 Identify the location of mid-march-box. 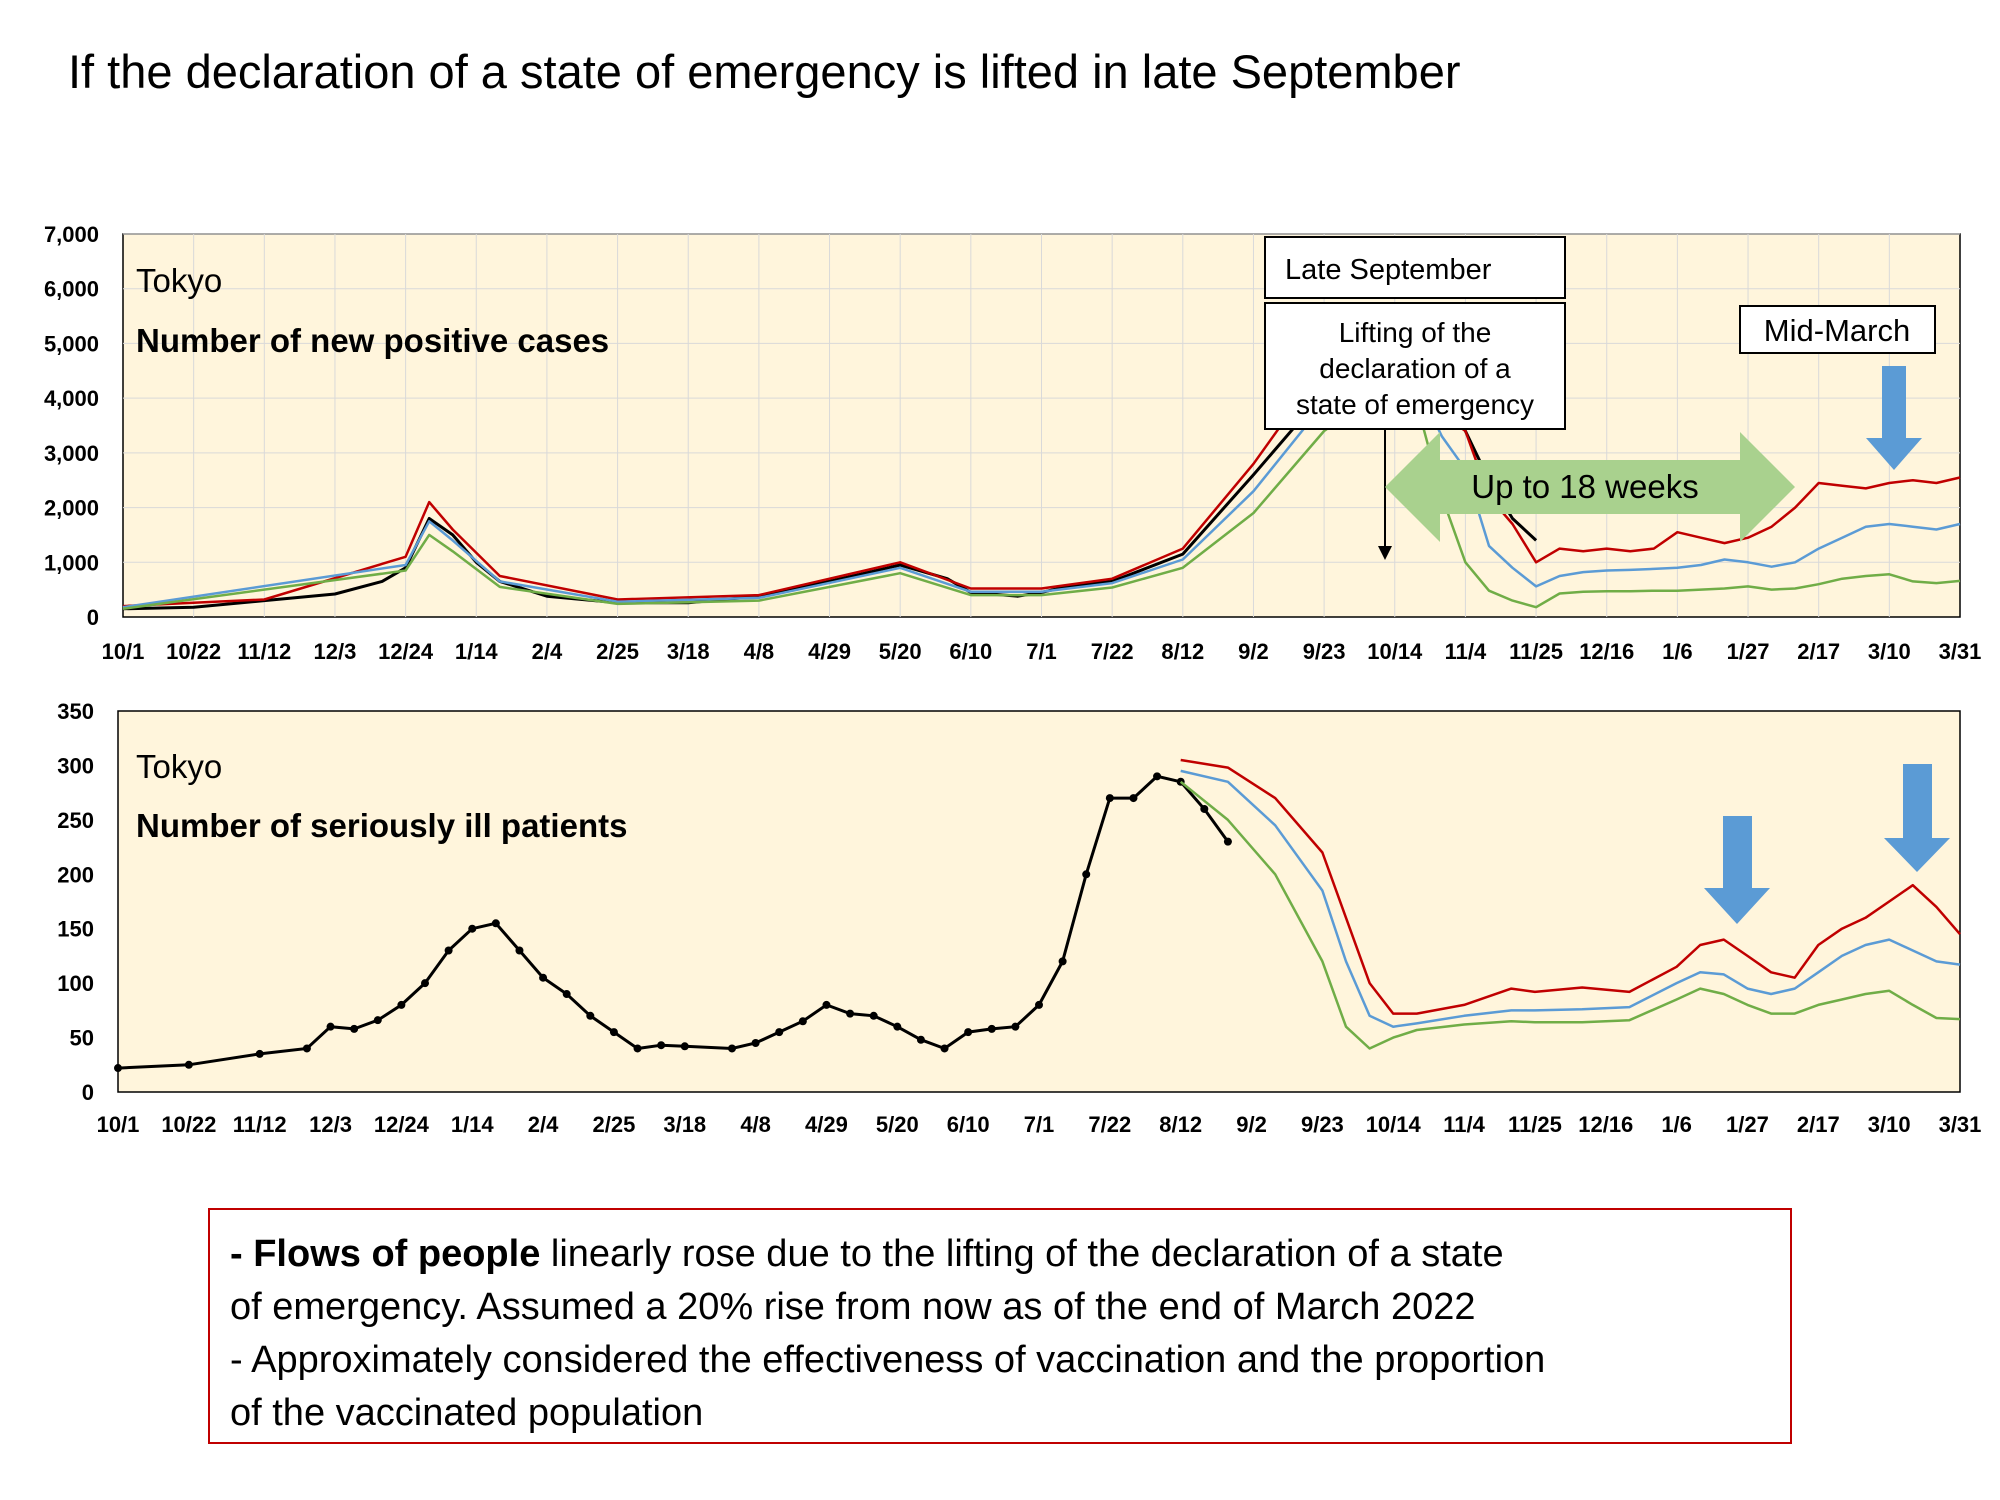
(1837, 329).